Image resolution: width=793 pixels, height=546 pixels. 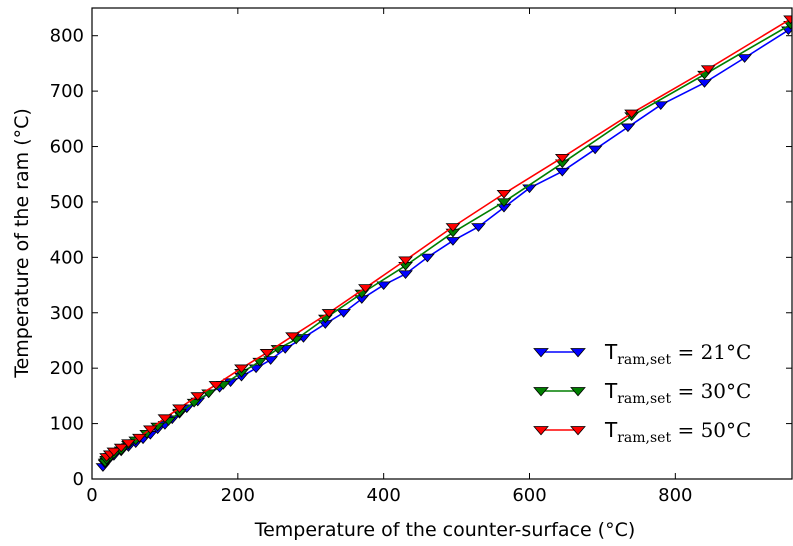 I want to click on x-axis-label: Temperature of the counter-surface (°C), so click(x=445, y=530).